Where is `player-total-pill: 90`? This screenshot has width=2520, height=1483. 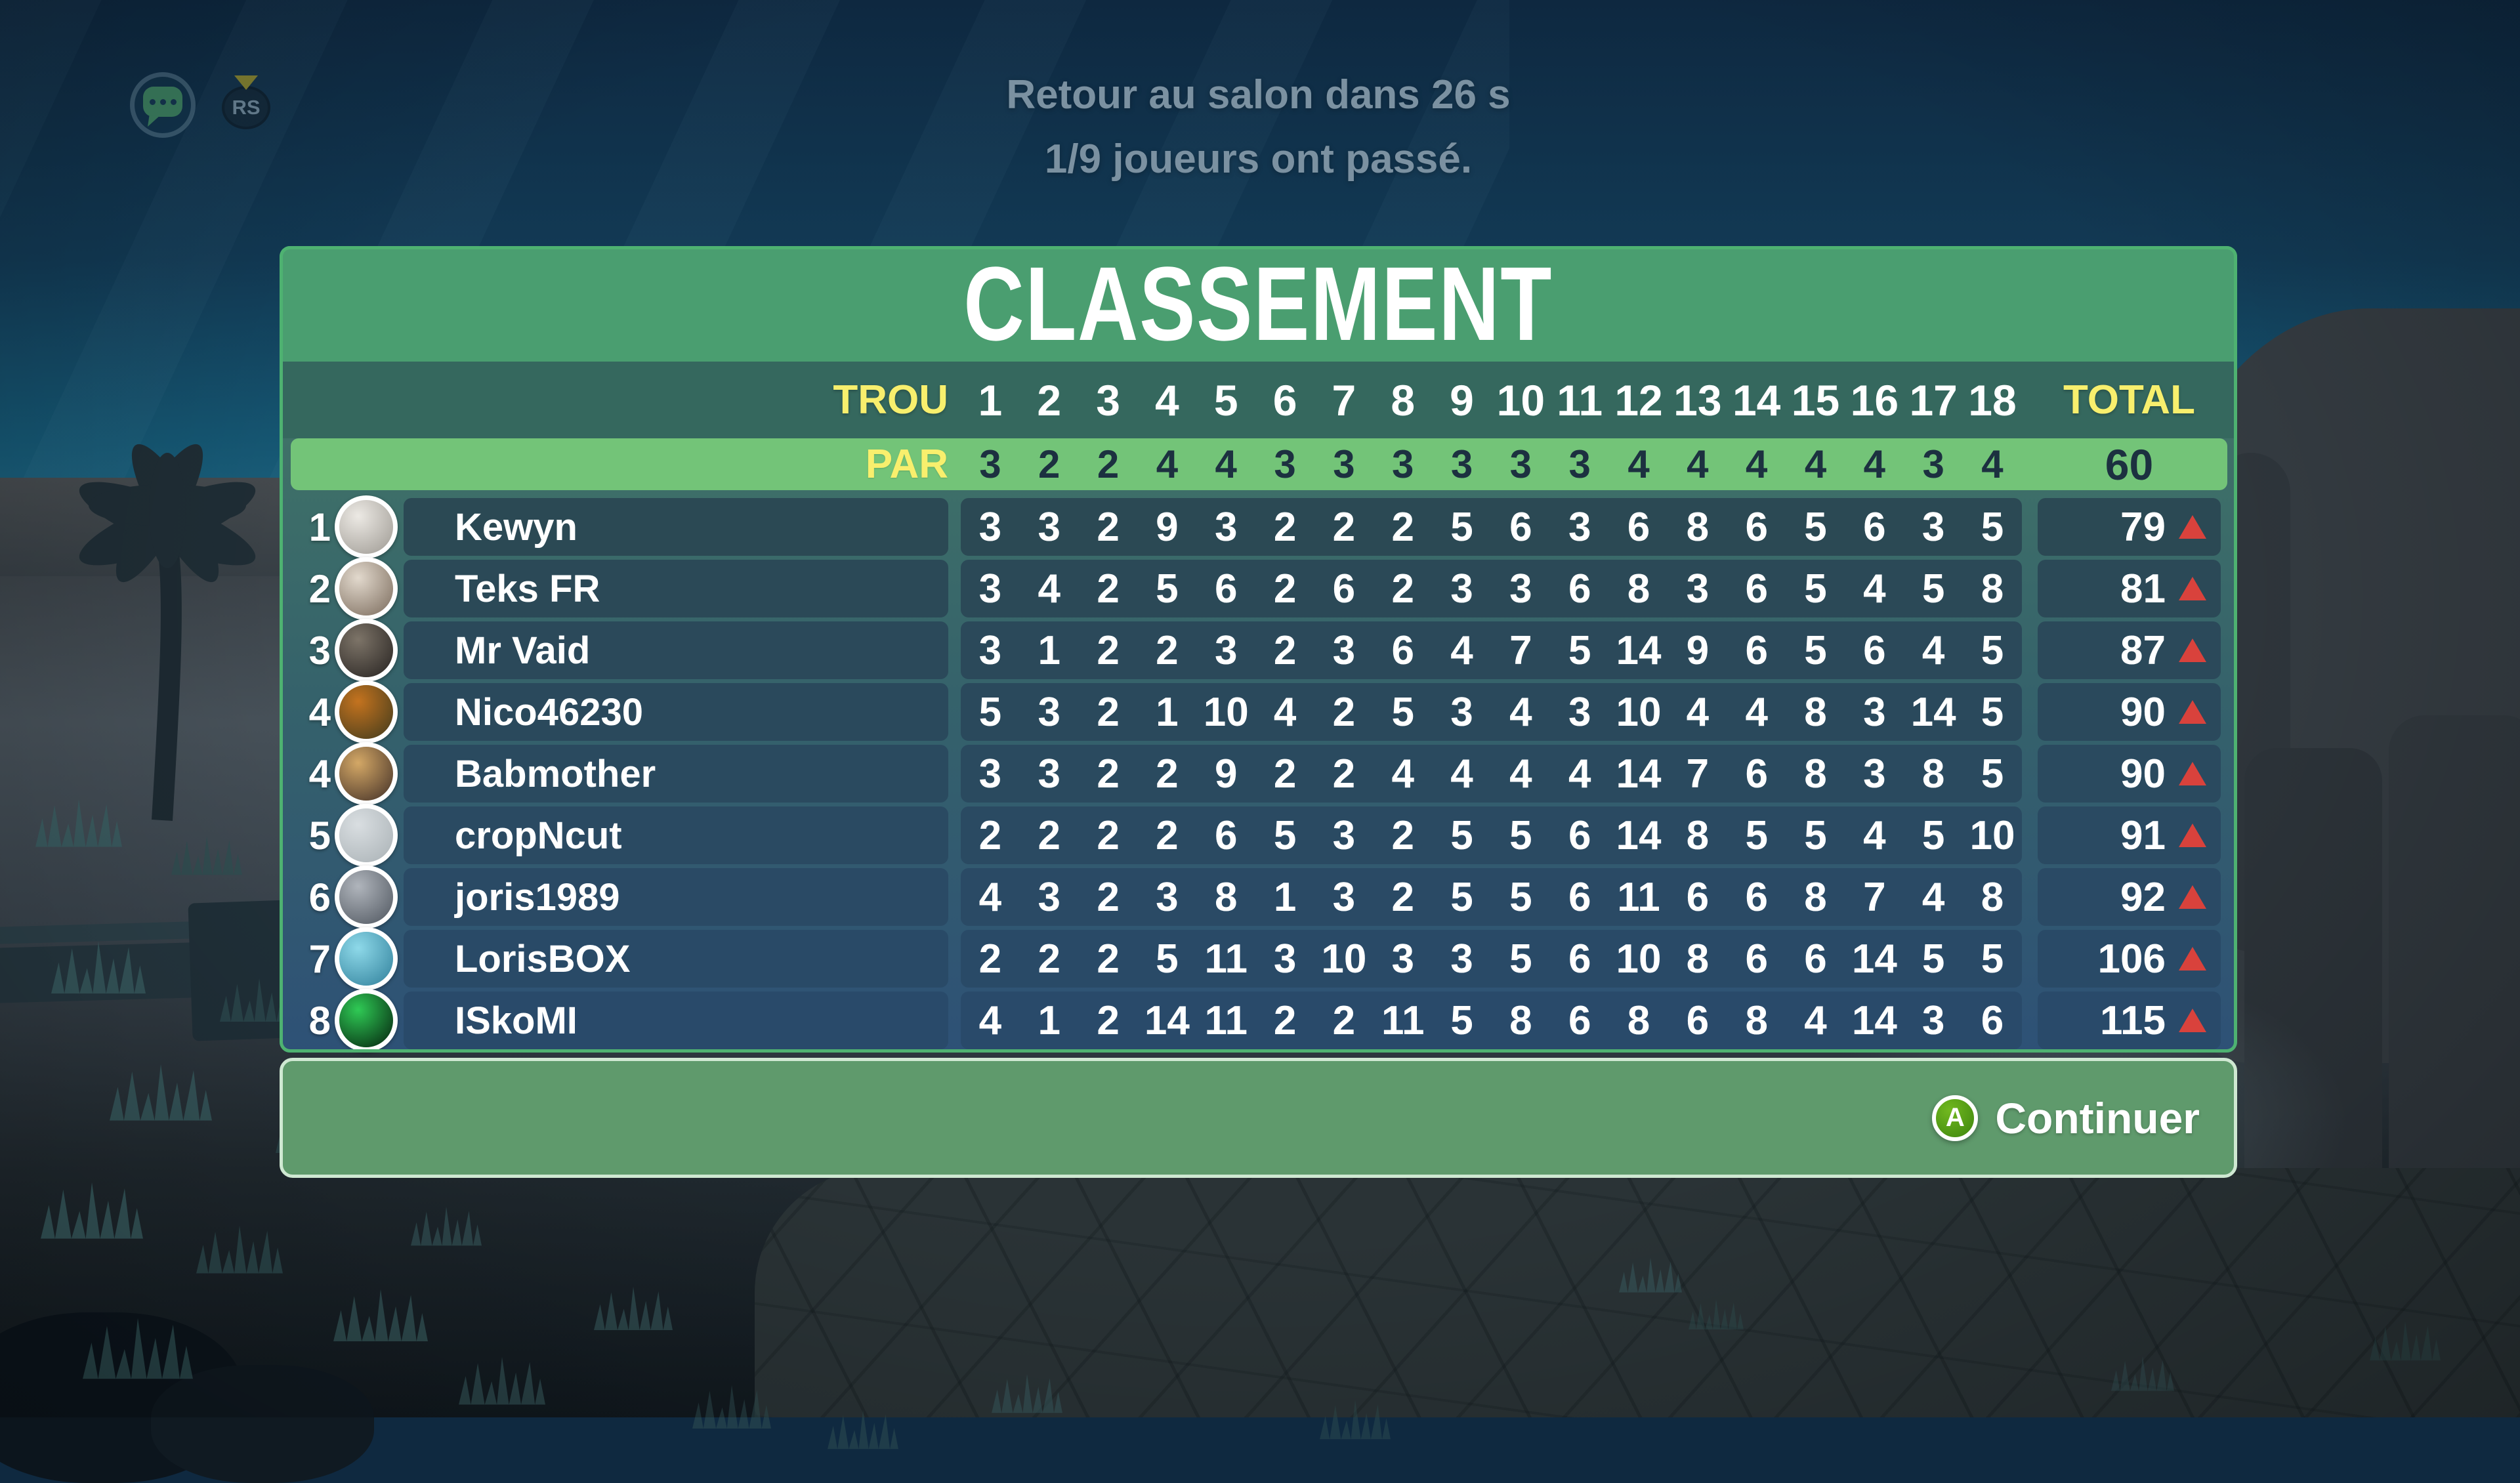 player-total-pill: 90 is located at coordinates (2129, 774).